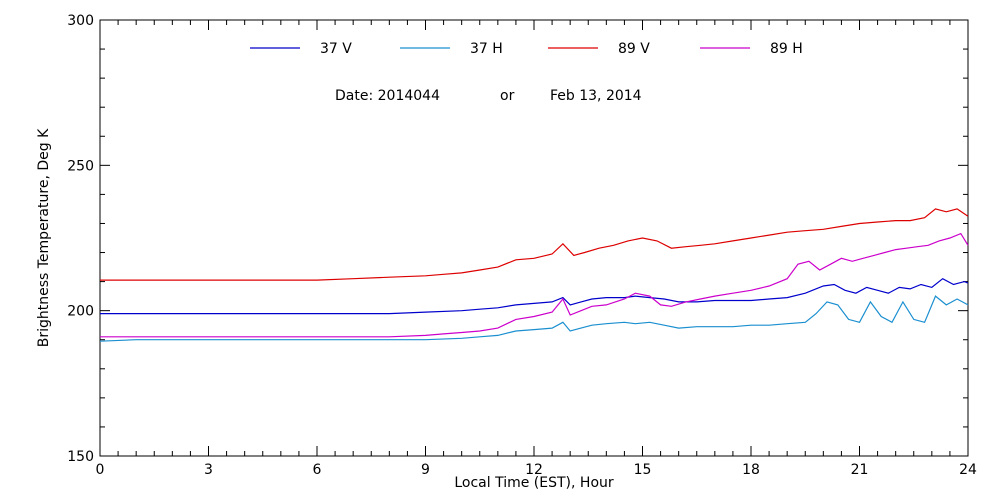  I want to click on x-tick-label: 24, so click(968, 470).